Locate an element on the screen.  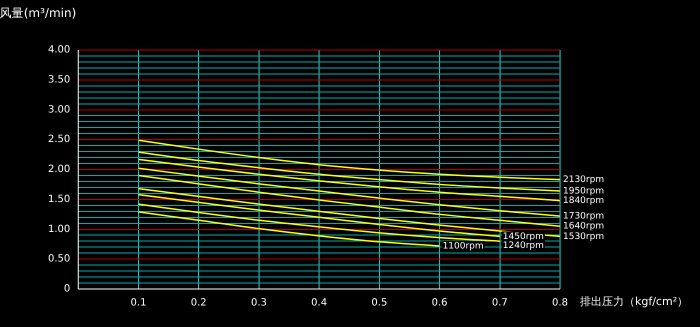
y-tick-label: 2.00 is located at coordinates (59, 170).